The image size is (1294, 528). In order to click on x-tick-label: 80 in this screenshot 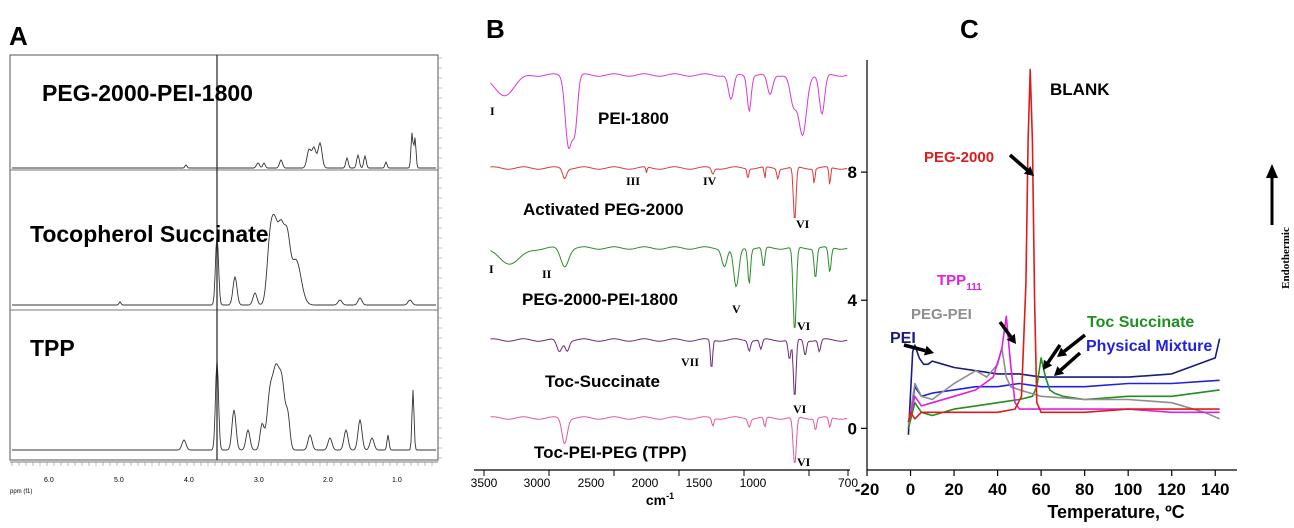, I will do `click(1084, 489)`.